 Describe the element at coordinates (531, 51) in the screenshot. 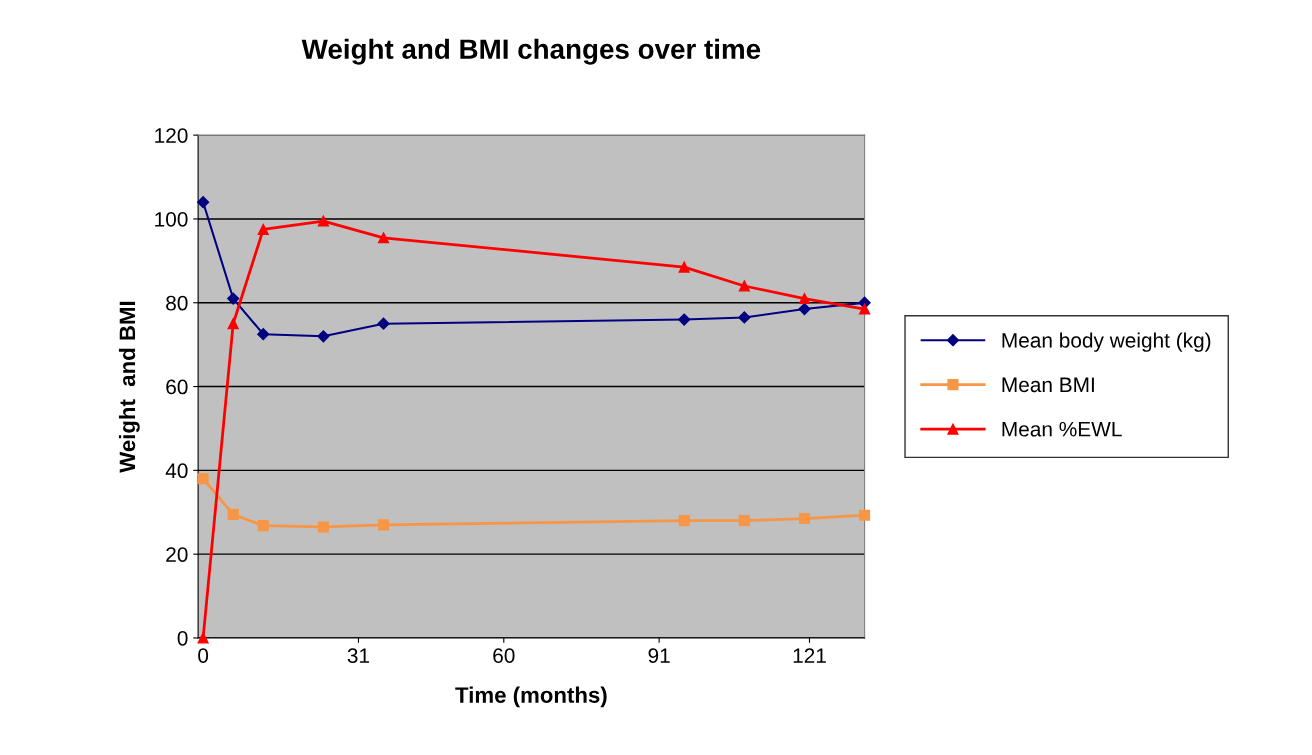

I see `chart-title: Weight and BMI changes over time` at that location.